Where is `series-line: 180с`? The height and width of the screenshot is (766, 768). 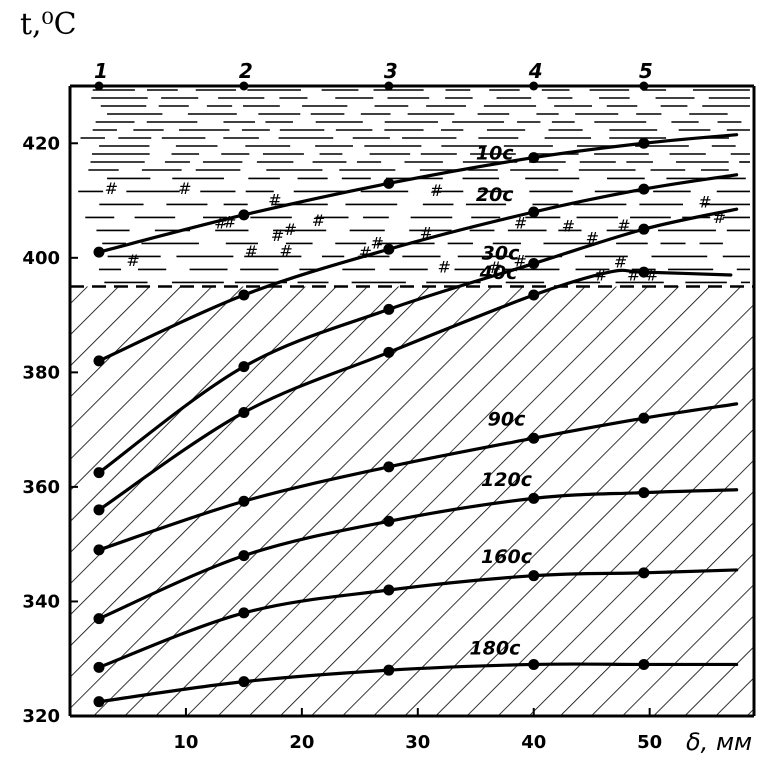
series-line: 180с is located at coordinates (416, 673).